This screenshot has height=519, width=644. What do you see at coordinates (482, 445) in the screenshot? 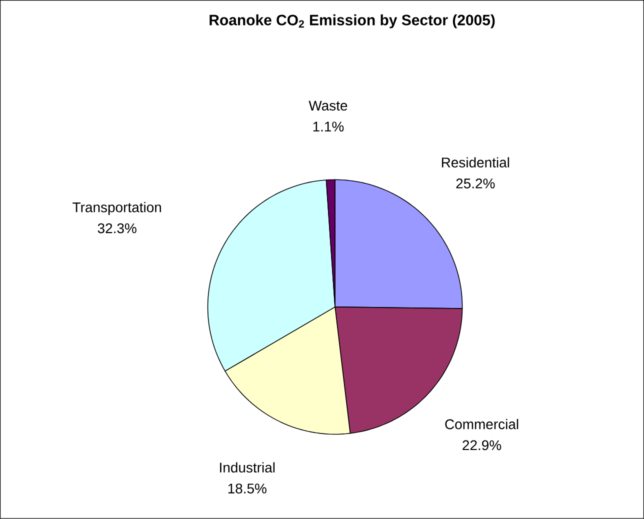
I see `data-label: 22.9%` at bounding box center [482, 445].